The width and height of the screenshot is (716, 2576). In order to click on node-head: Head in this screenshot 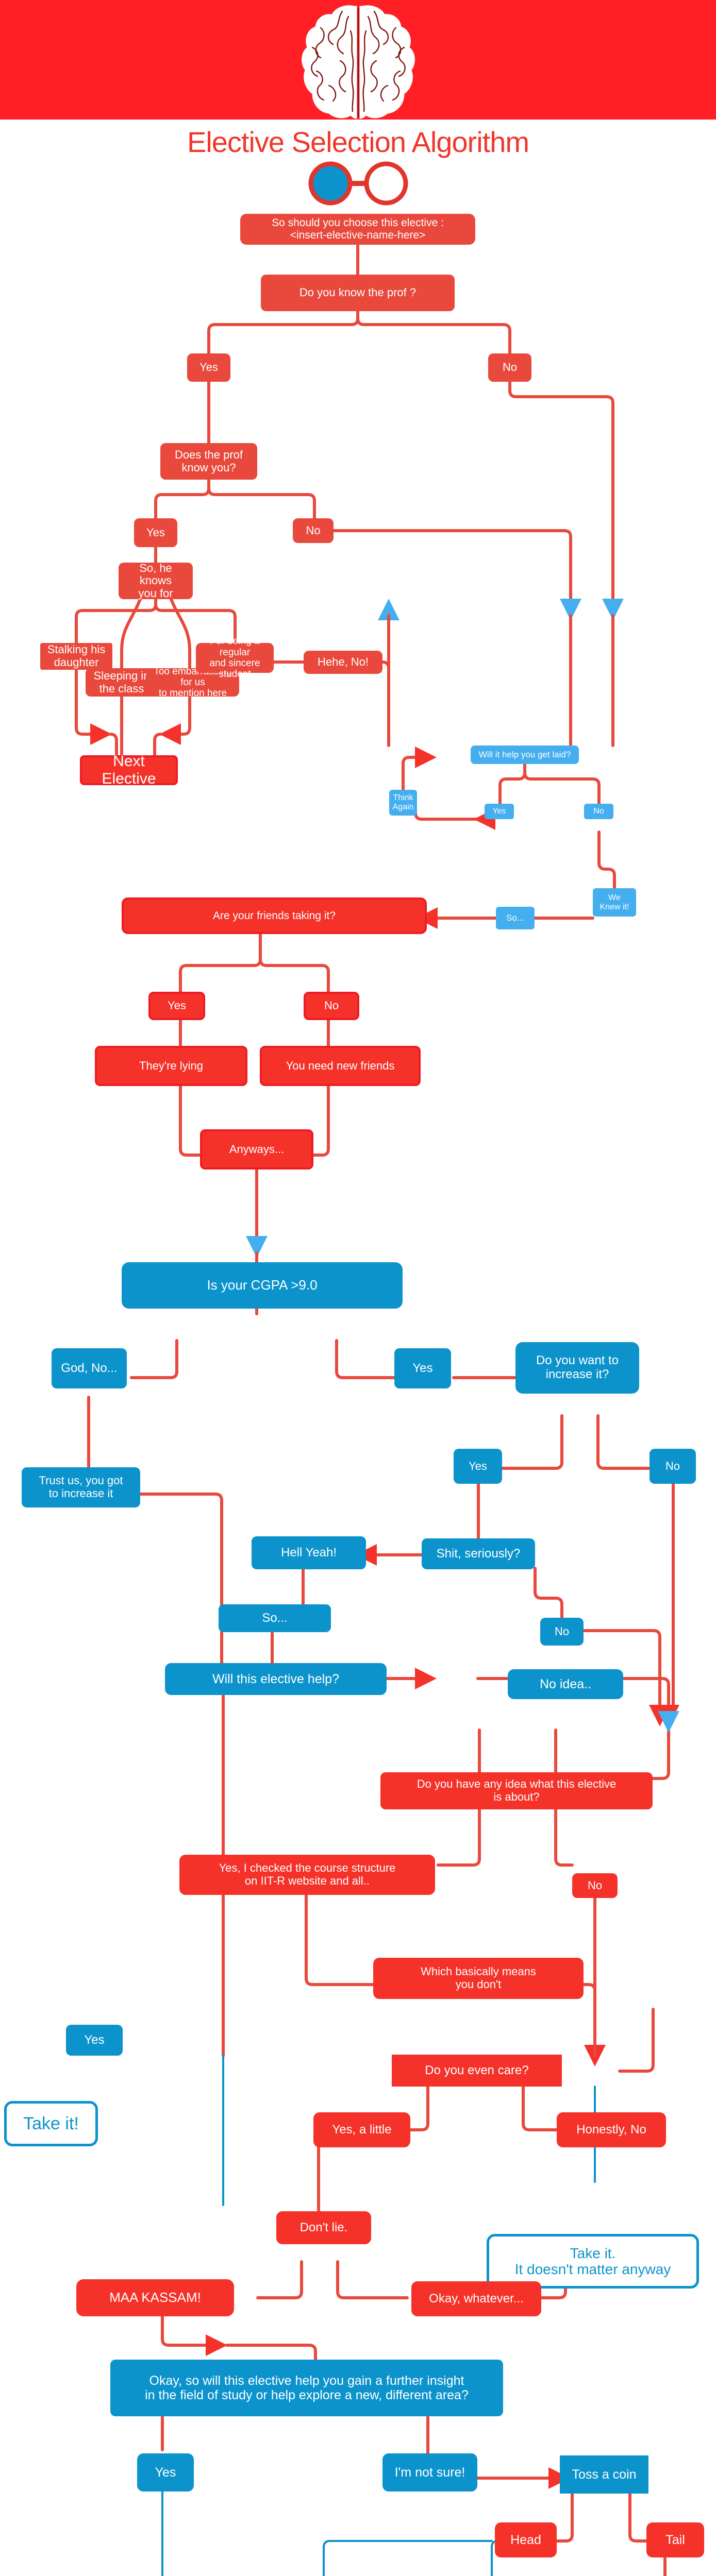, I will do `click(526, 2539)`.